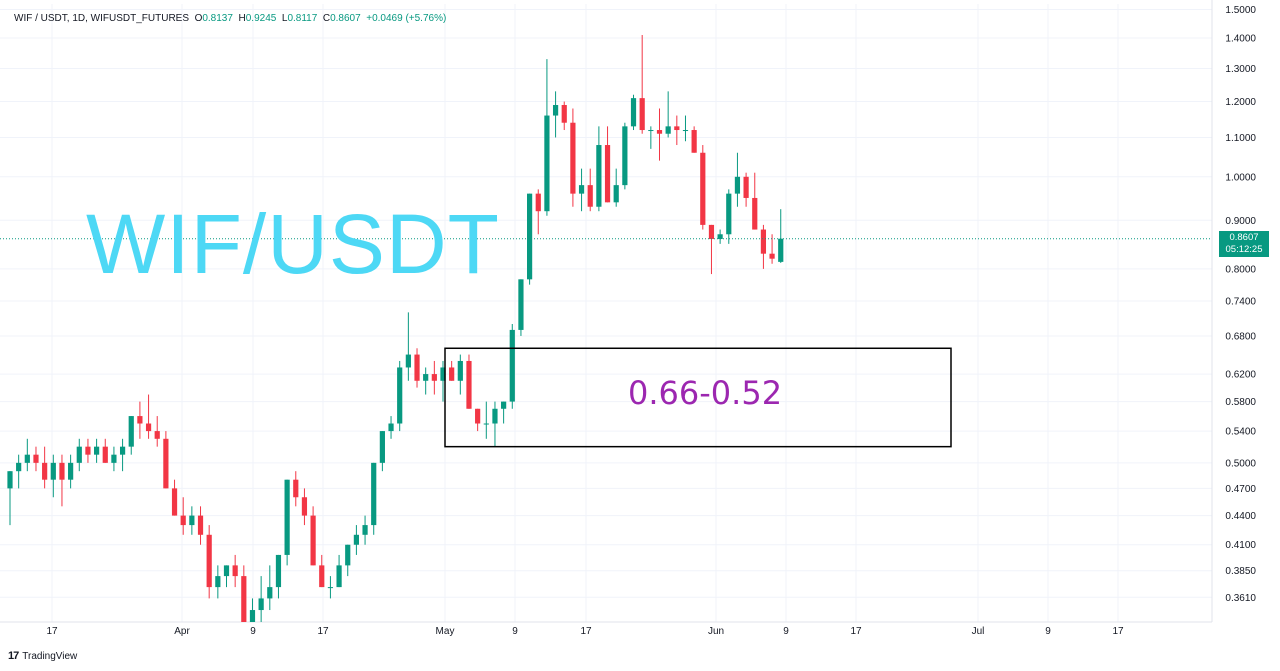 The height and width of the screenshot is (671, 1280). Describe the element at coordinates (1244, 237) in the screenshot. I see `last-price-value: 0.8607` at that location.